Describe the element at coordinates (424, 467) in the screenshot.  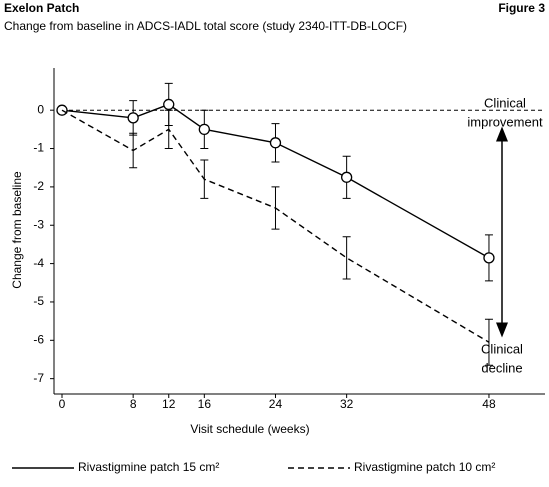
I see `legend-label: Rivastigmine patch 10 cm²` at that location.